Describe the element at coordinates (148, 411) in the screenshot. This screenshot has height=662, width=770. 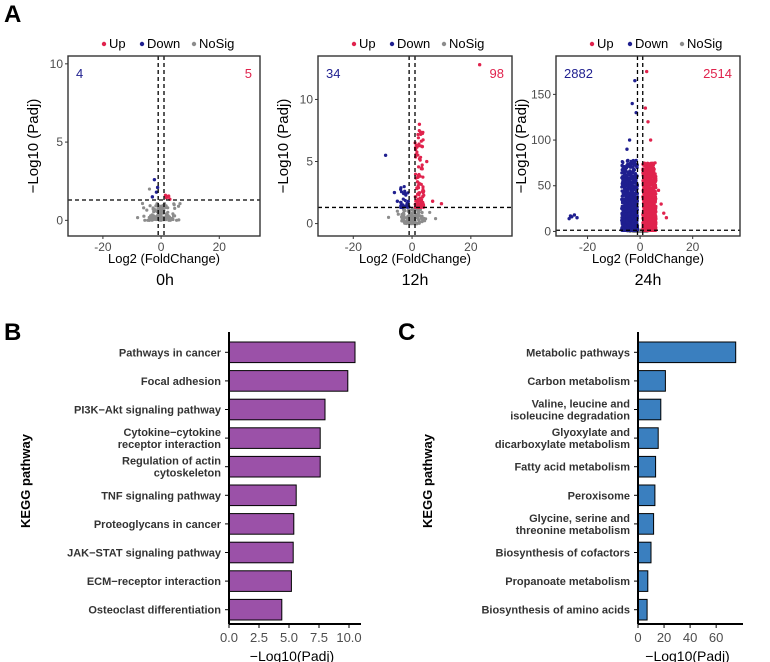
I see `category-label: PI3K−Akt signaling pathway` at that location.